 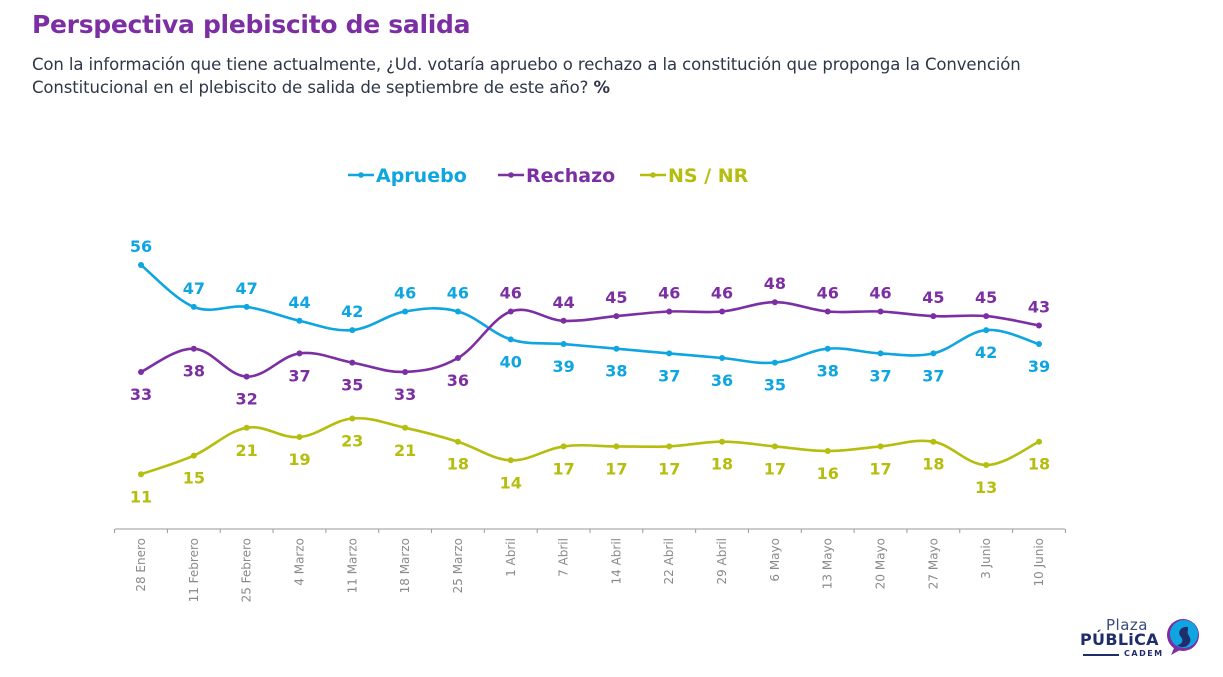 I want to click on data-label-apruebo: 46, so click(x=405, y=293).